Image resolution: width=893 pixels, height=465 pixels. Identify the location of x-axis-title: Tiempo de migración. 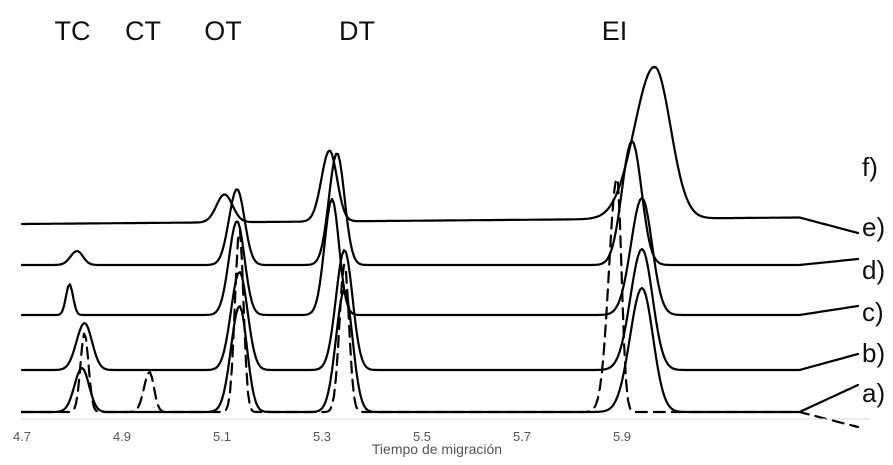
(437, 449).